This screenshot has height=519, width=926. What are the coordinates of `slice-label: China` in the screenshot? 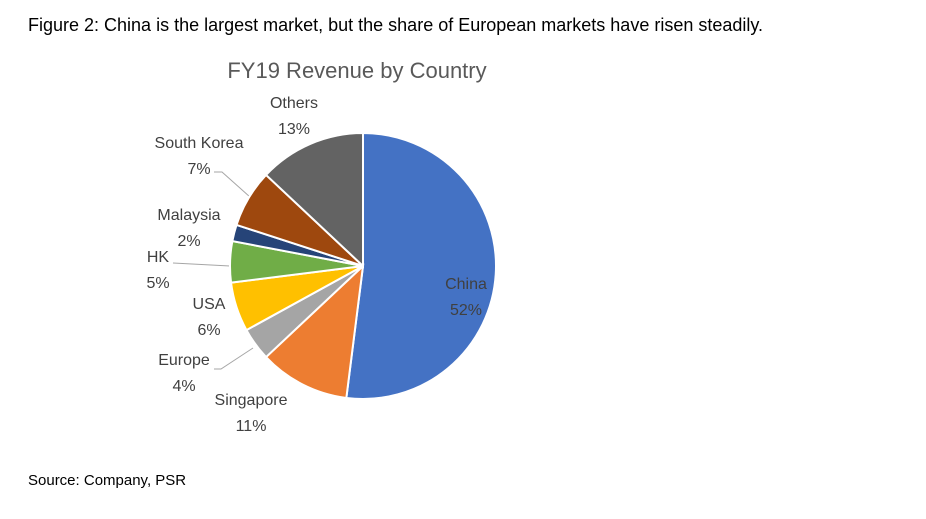 It's located at (466, 284).